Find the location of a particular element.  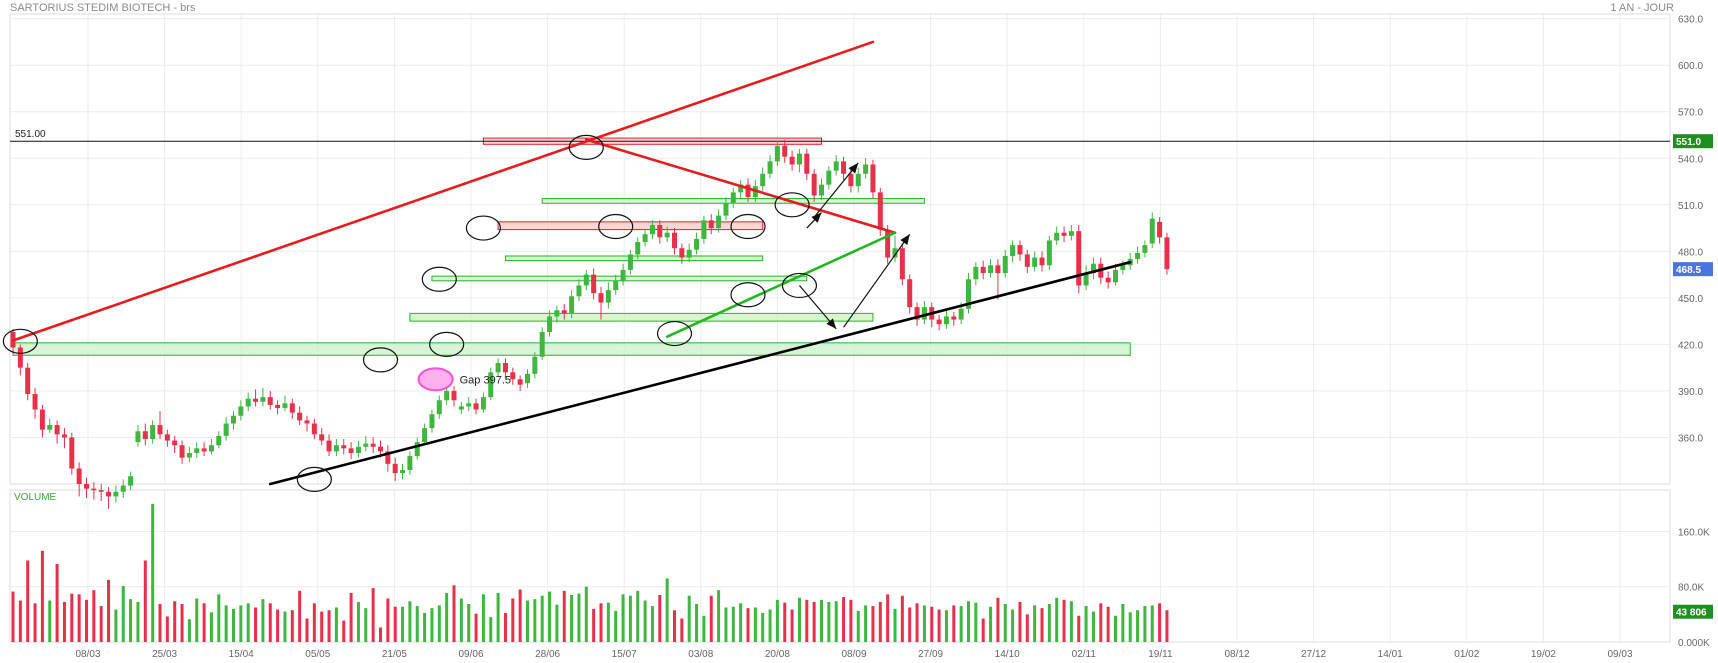

date-tick-label: 02/11 is located at coordinates (1084, 654).